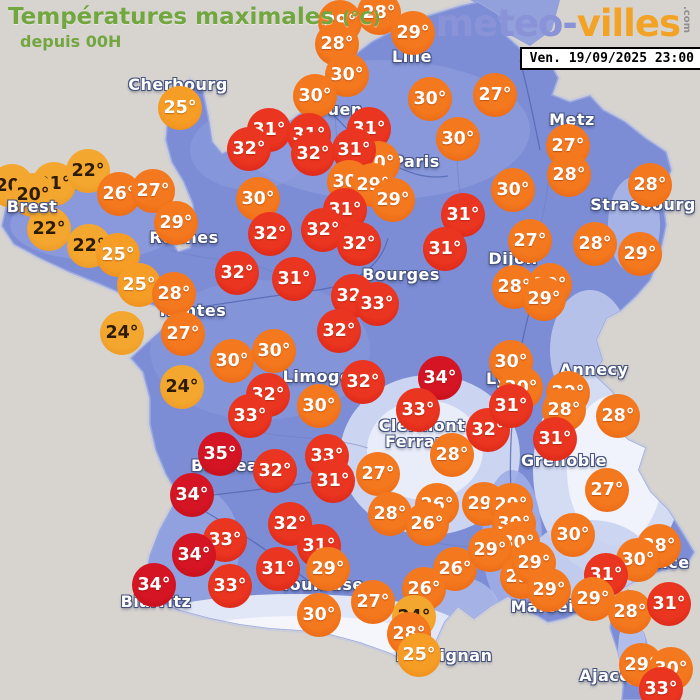  Describe the element at coordinates (628, 23) in the screenshot. I see `logo-part-villes: villes` at that location.